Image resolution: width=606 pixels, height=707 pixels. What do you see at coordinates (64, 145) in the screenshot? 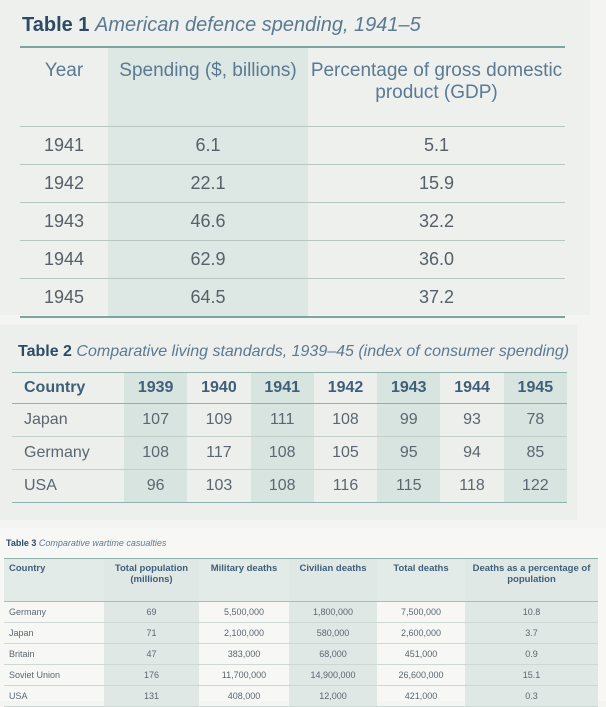
I see `table-cell: 1941` at bounding box center [64, 145].